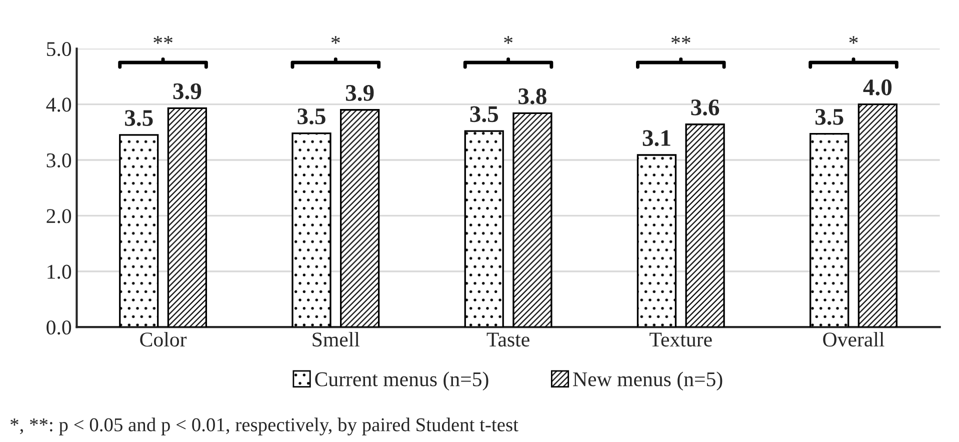 This screenshot has height=442, width=959. I want to click on data-label: 4.0, so click(877, 87).